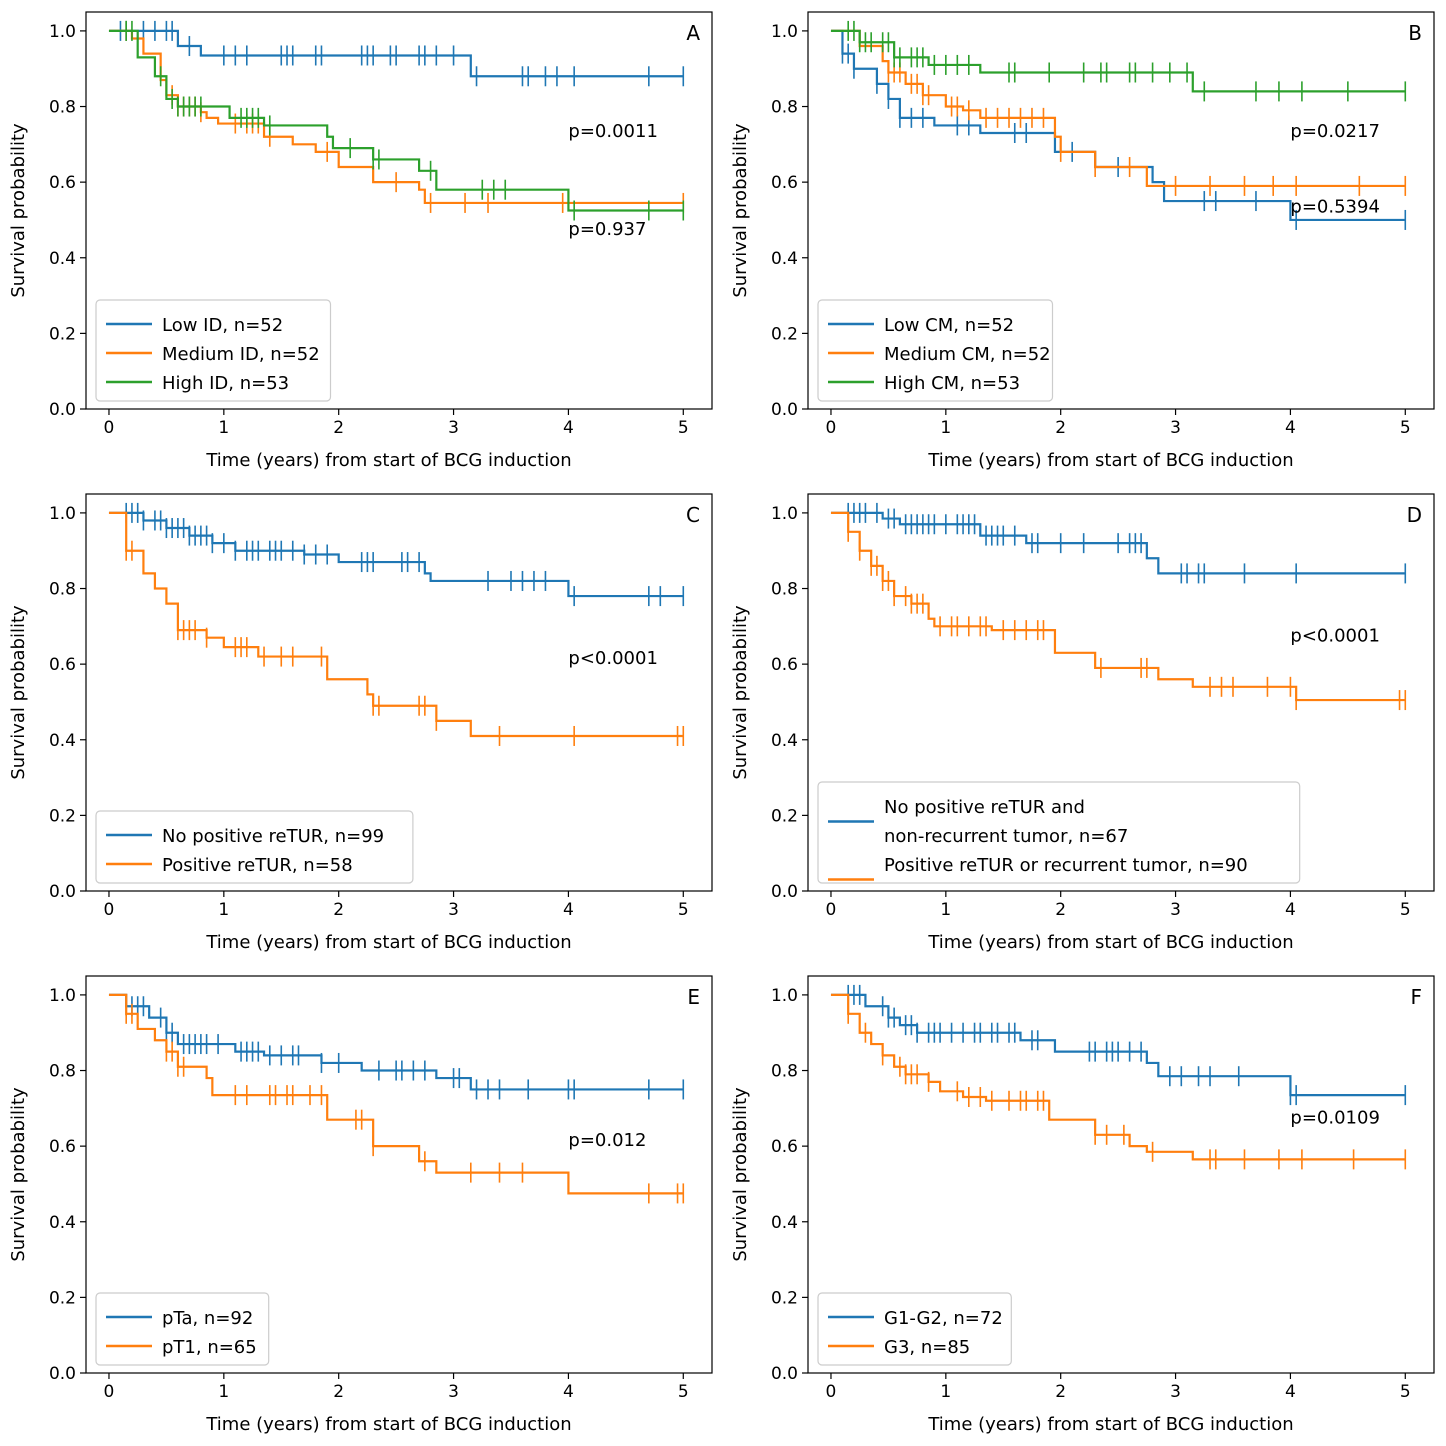 The image size is (1446, 1446). I want to click on legend-frame, so click(935, 350).